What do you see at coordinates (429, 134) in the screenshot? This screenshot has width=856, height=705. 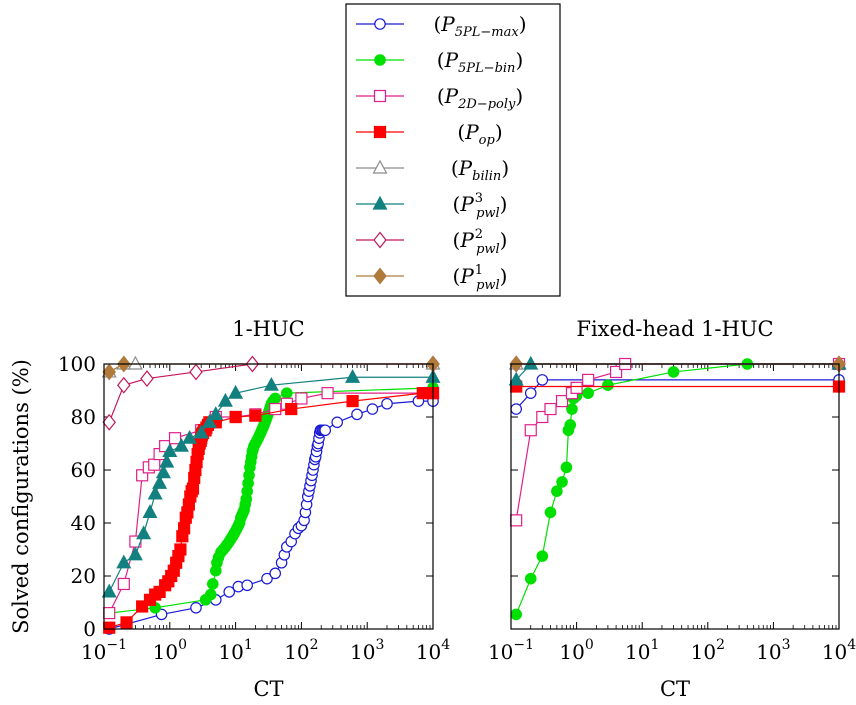 I see `legend-entry-pop: (Pop)` at bounding box center [429, 134].